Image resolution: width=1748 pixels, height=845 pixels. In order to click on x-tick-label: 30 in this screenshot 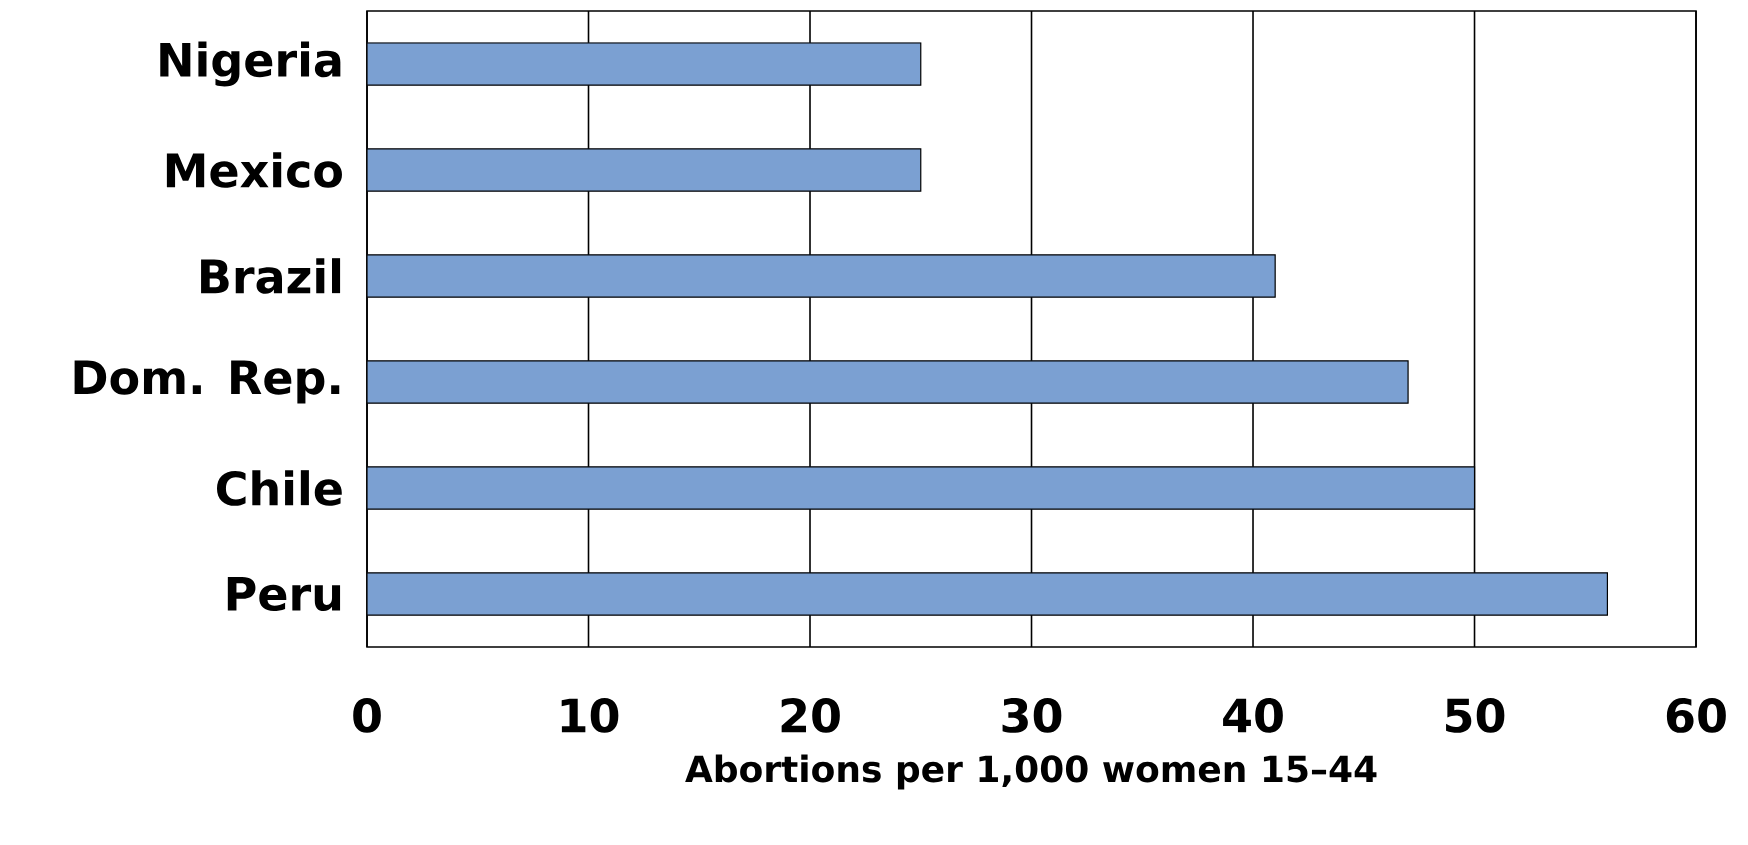, I will do `click(1032, 715)`.